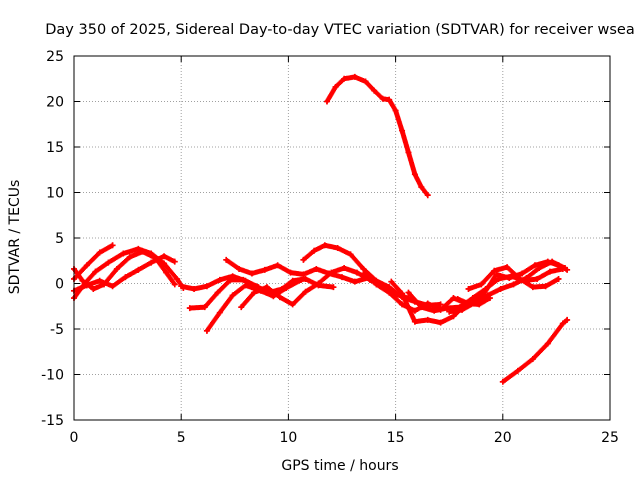 The height and width of the screenshot is (480, 640). What do you see at coordinates (57, 330) in the screenshot?
I see `y-tick-label: -5` at bounding box center [57, 330].